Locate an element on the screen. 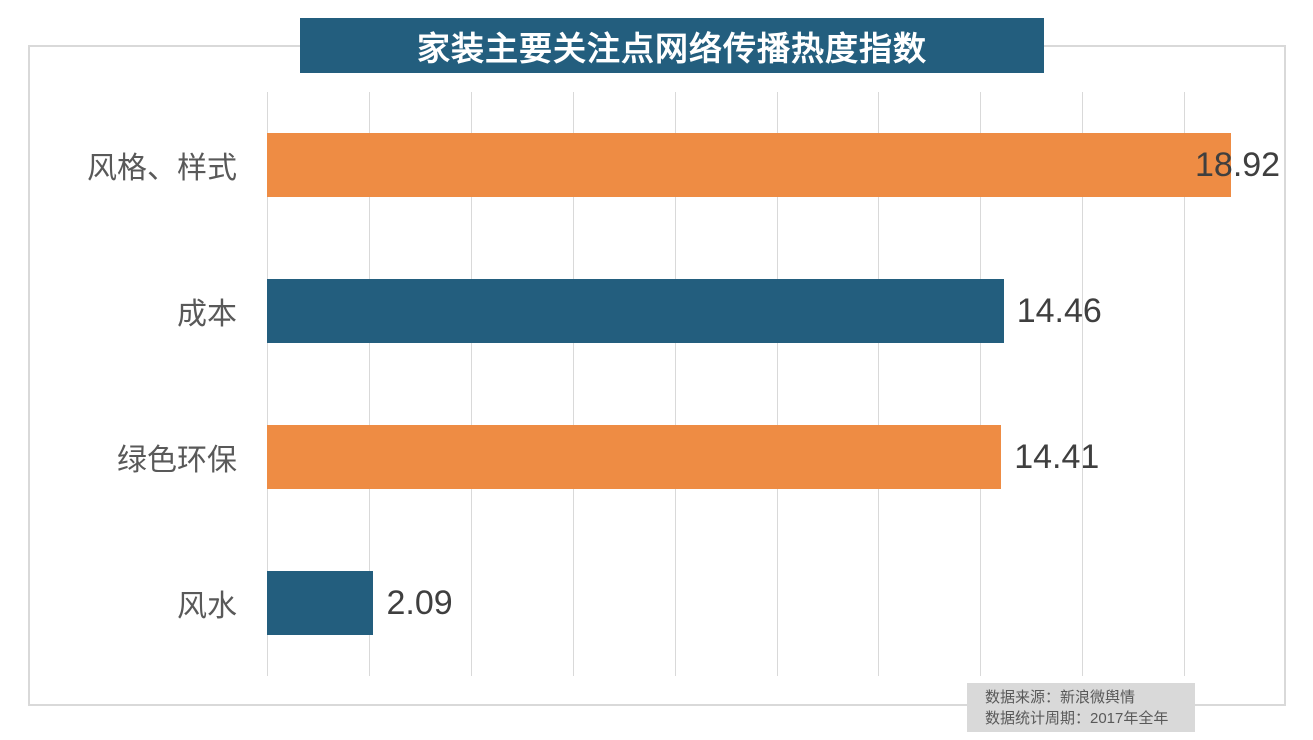  source-line-2: 数据统计周期：2017年全年 is located at coordinates (1077, 718).